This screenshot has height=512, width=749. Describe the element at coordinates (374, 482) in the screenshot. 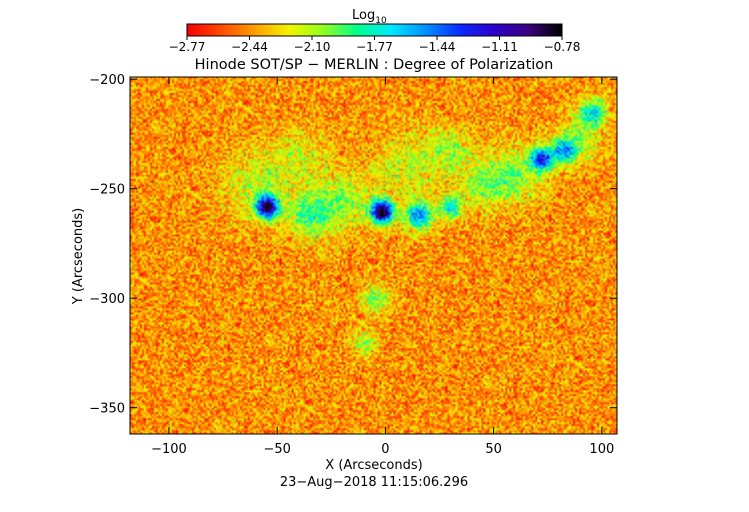

I see `timestamp: 23−Aug−2018 11:15:06.296` at that location.